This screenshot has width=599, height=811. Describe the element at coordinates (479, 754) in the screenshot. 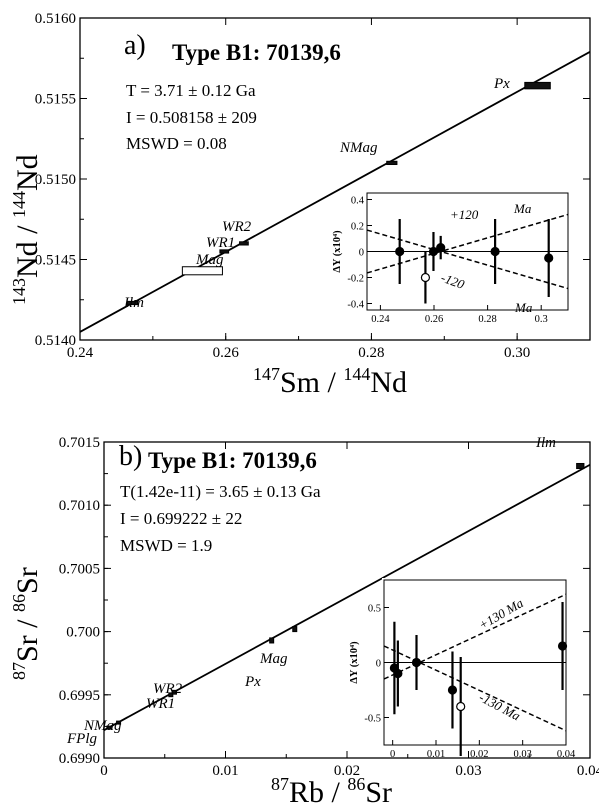

I see `panel-b-inset-xtick-label: 0.02` at that location.